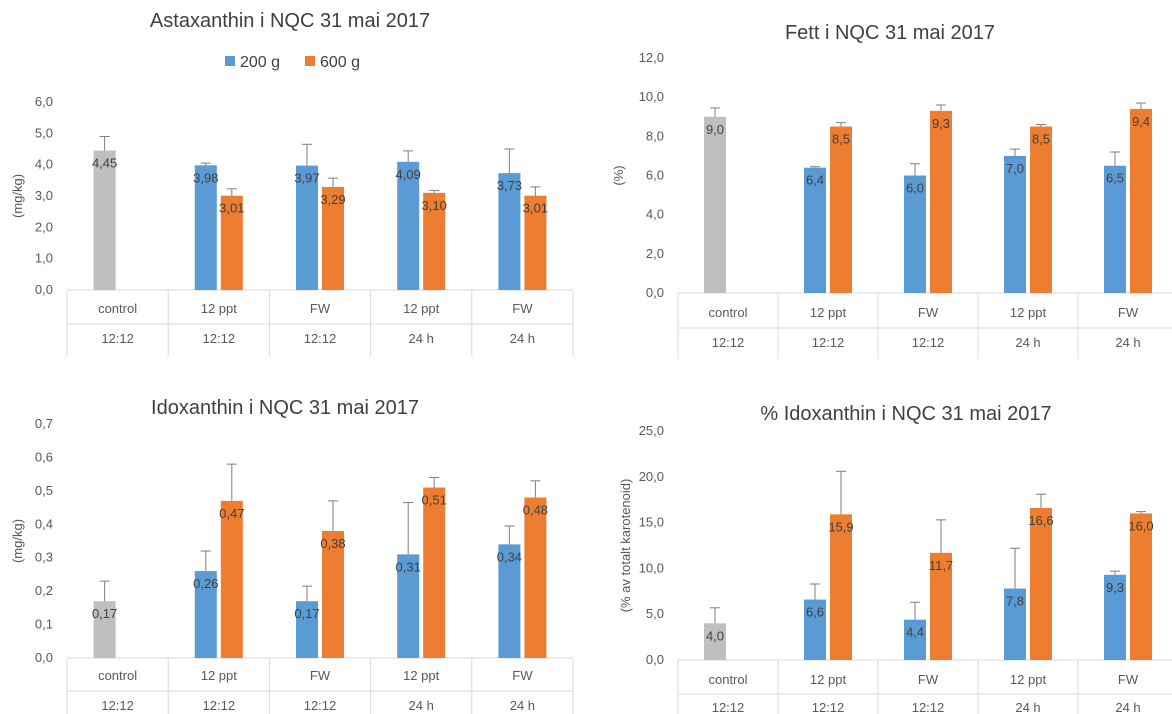  I want to click on data-label: 4,0, so click(715, 635).